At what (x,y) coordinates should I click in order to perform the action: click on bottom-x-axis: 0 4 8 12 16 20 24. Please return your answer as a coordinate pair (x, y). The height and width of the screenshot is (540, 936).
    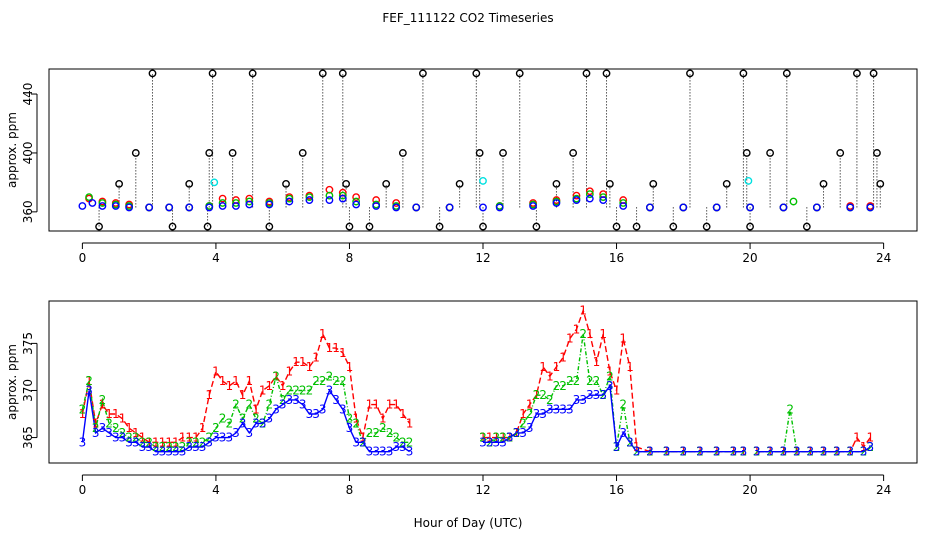
    Looking at the image, I should click on (485, 485).